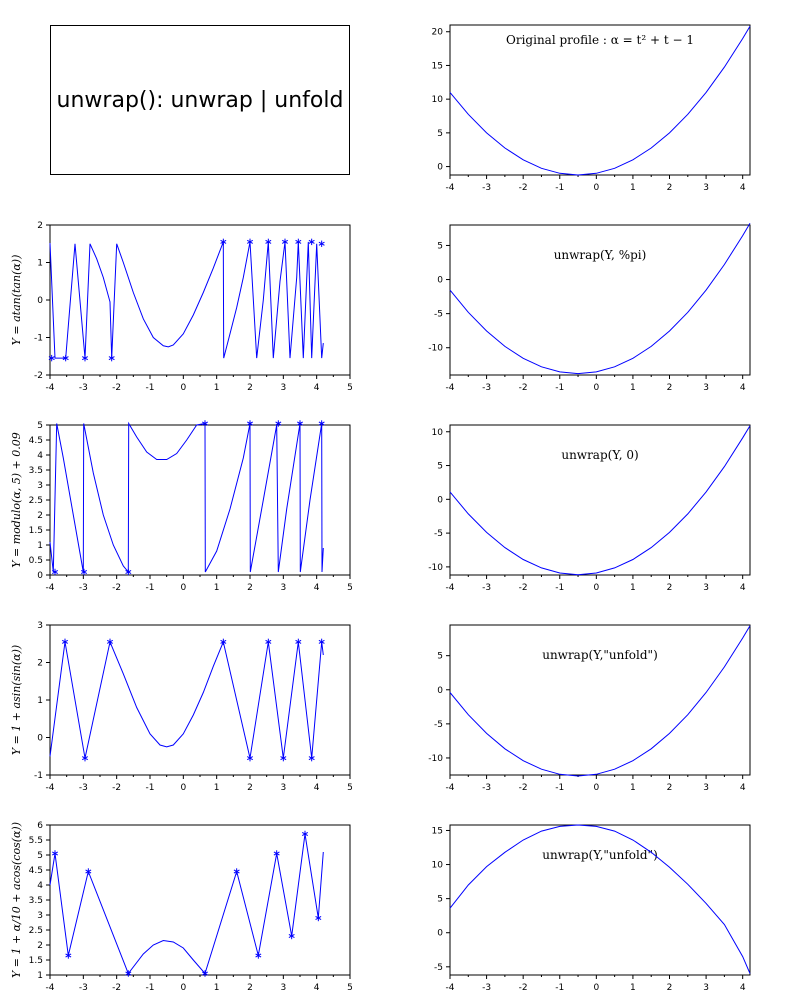 The width and height of the screenshot is (800, 1000). What do you see at coordinates (36, 501) in the screenshot?
I see `y-tick-label: 2.5` at bounding box center [36, 501].